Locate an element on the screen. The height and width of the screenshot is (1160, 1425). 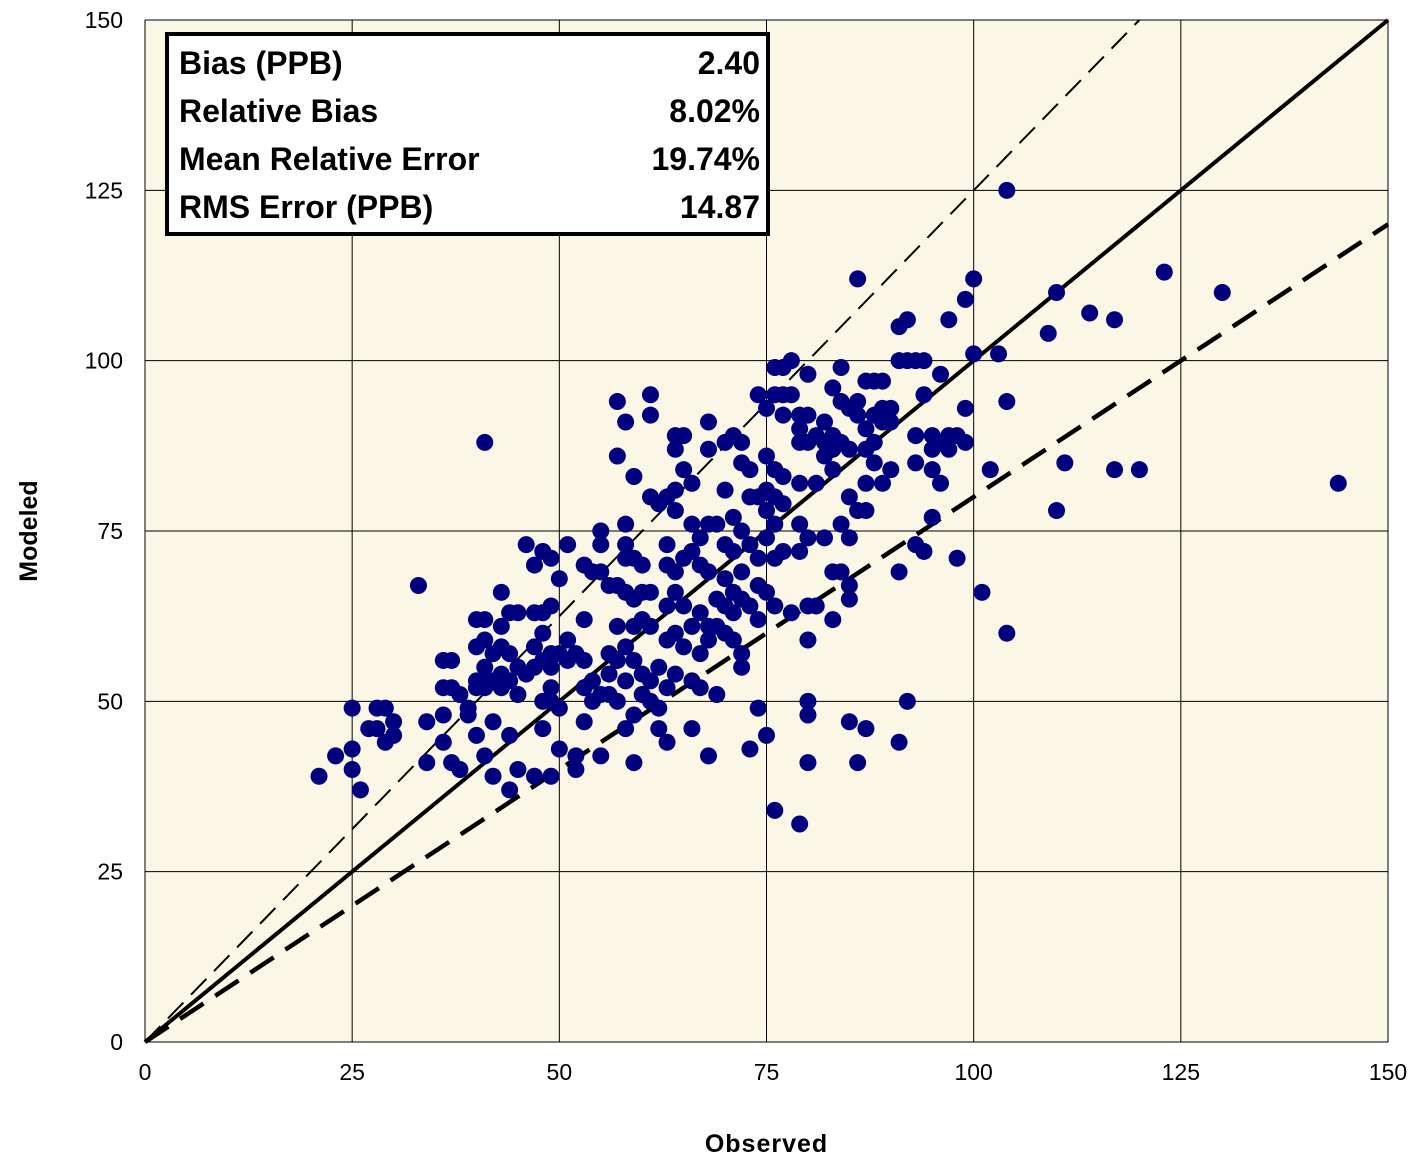
y-tick-label: 0 is located at coordinates (116, 1042).